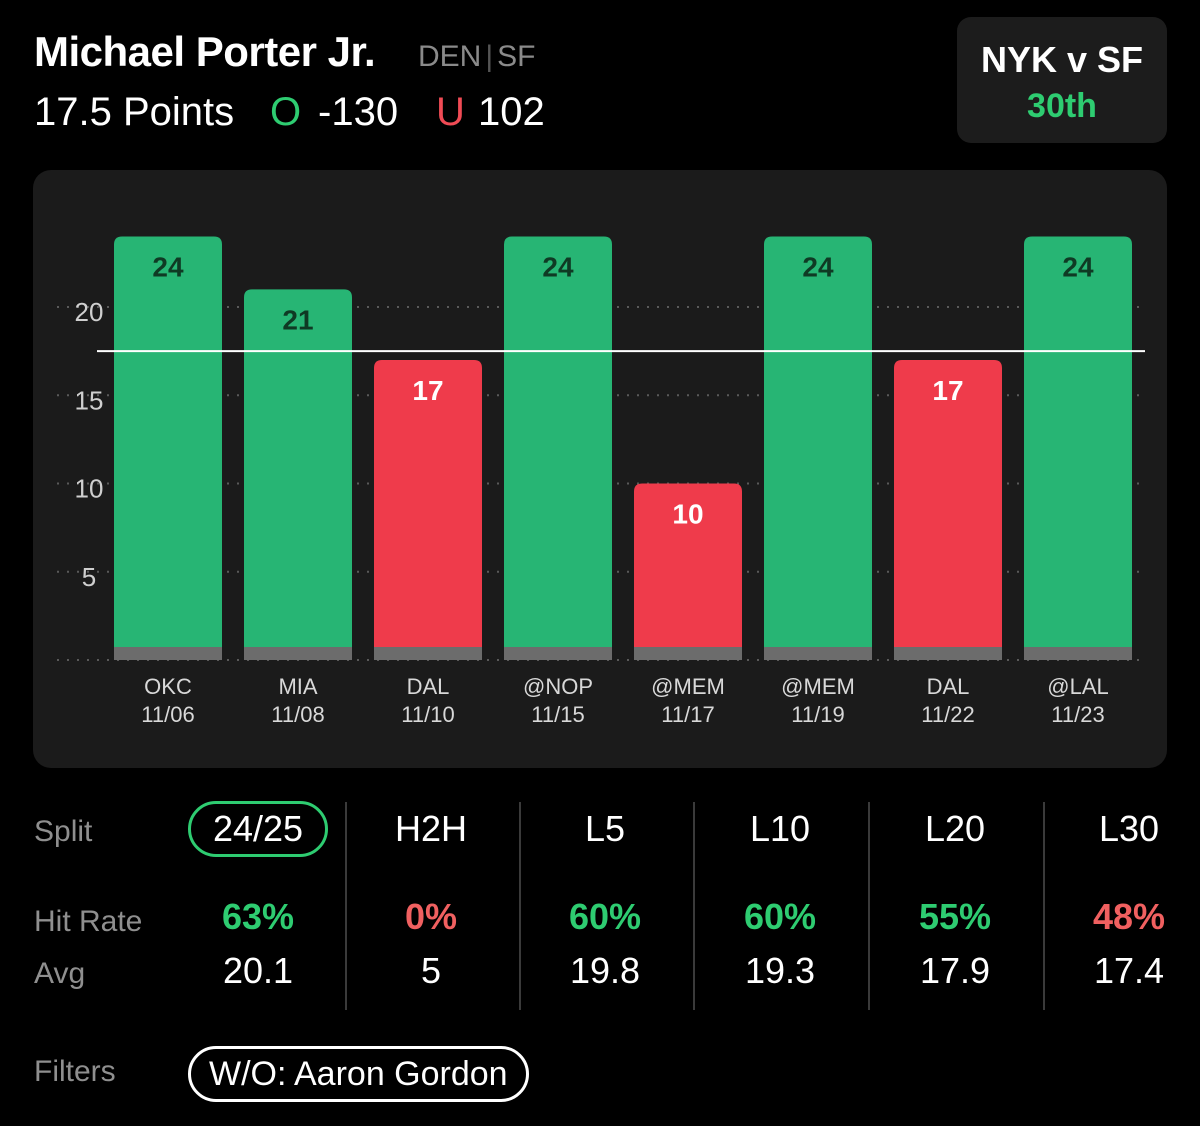 The image size is (1200, 1126). I want to click on split-column: L10 60% 19.3, so click(780, 896).